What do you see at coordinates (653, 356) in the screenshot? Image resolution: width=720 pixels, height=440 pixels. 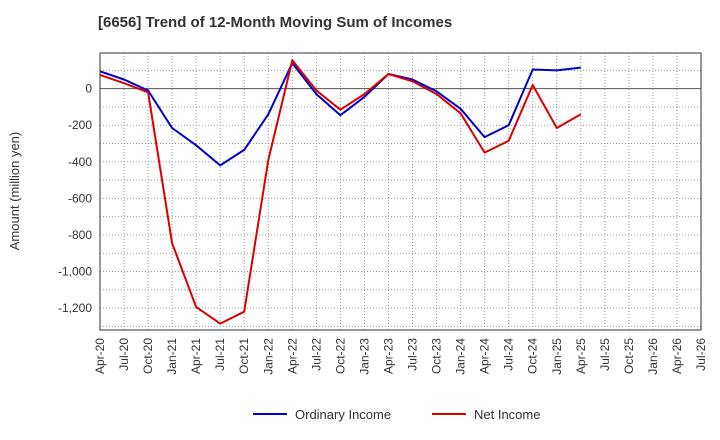 I see `x-tick-label: Jan-26` at bounding box center [653, 356].